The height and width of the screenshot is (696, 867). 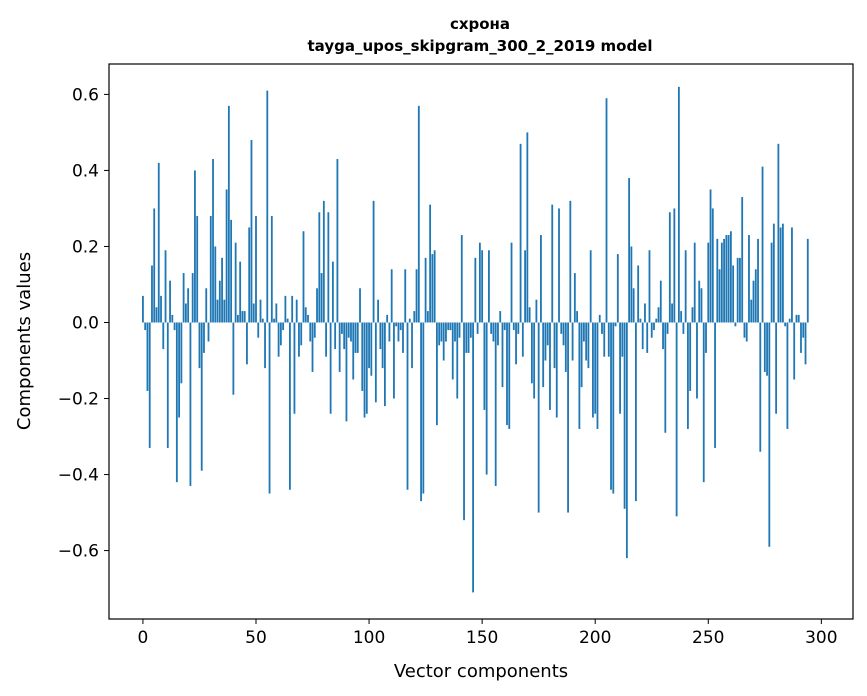 What do you see at coordinates (85, 171) in the screenshot?
I see `y-tick-label: 0.4` at bounding box center [85, 171].